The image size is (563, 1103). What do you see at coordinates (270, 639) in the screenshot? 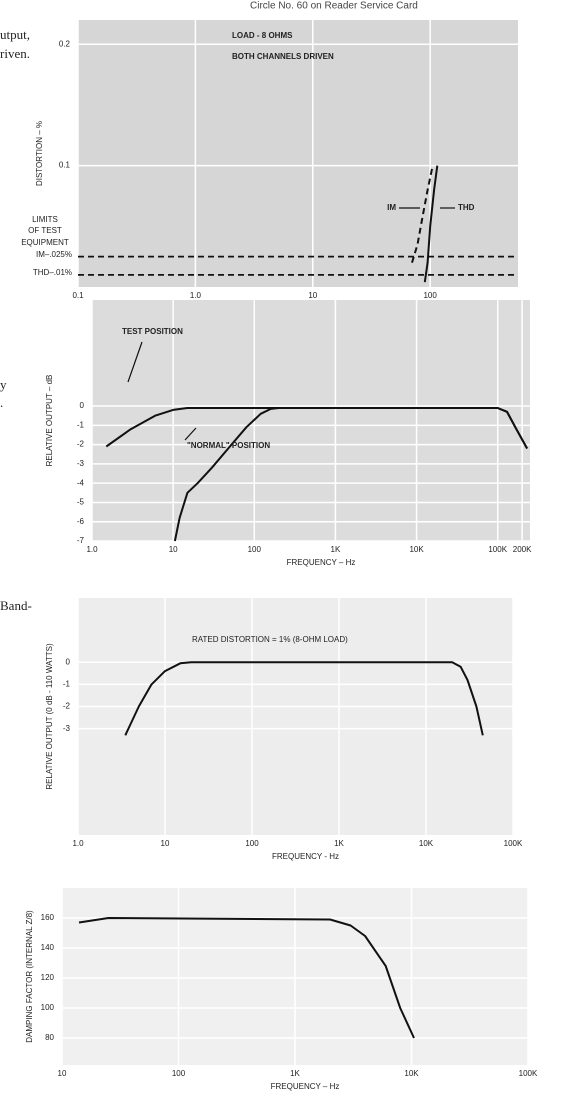
I see `annotation: RATED DISTORTION = 1% (8-OHM LOAD)` at bounding box center [270, 639].